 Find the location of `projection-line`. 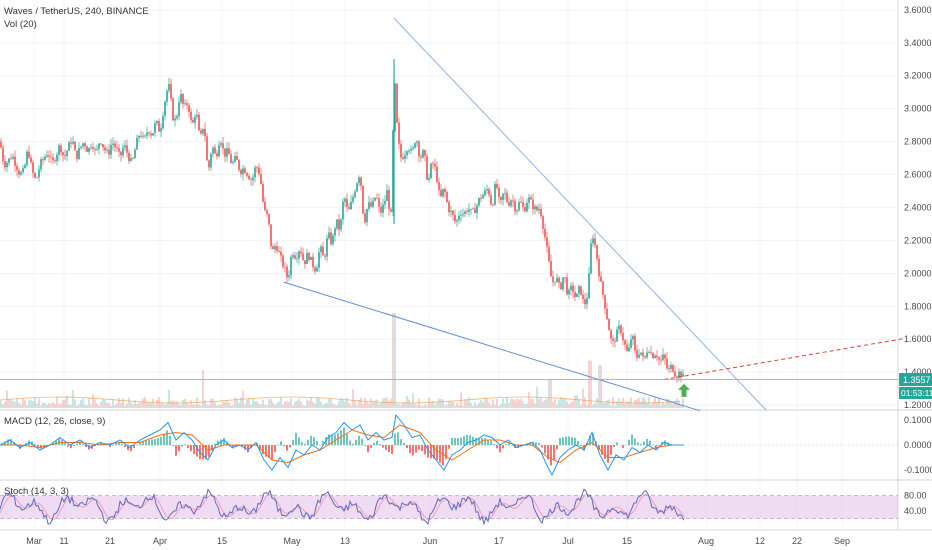

projection-line is located at coordinates (784, 359).